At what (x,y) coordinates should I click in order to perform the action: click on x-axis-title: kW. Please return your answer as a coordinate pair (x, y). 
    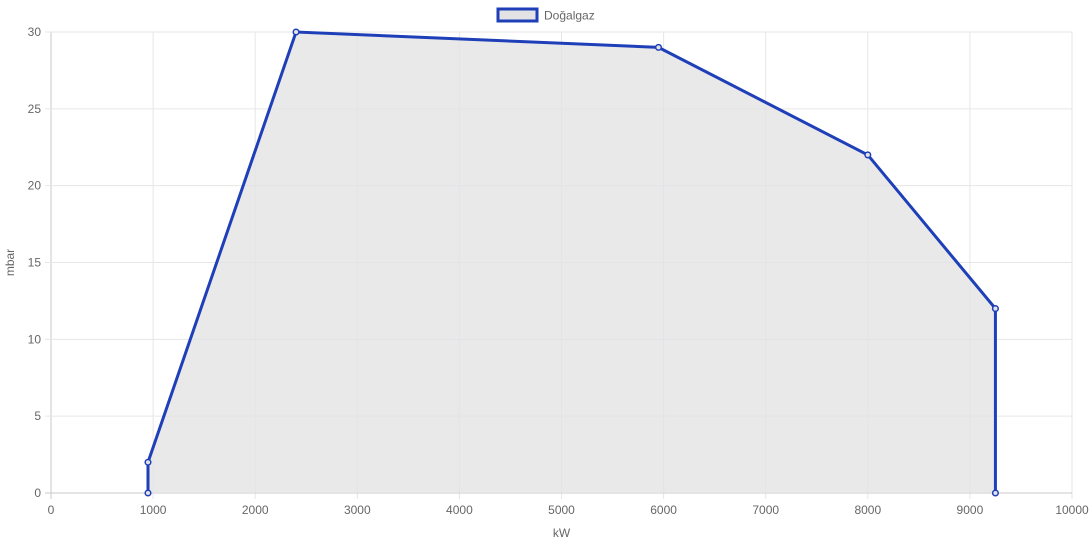
    Looking at the image, I should click on (562, 533).